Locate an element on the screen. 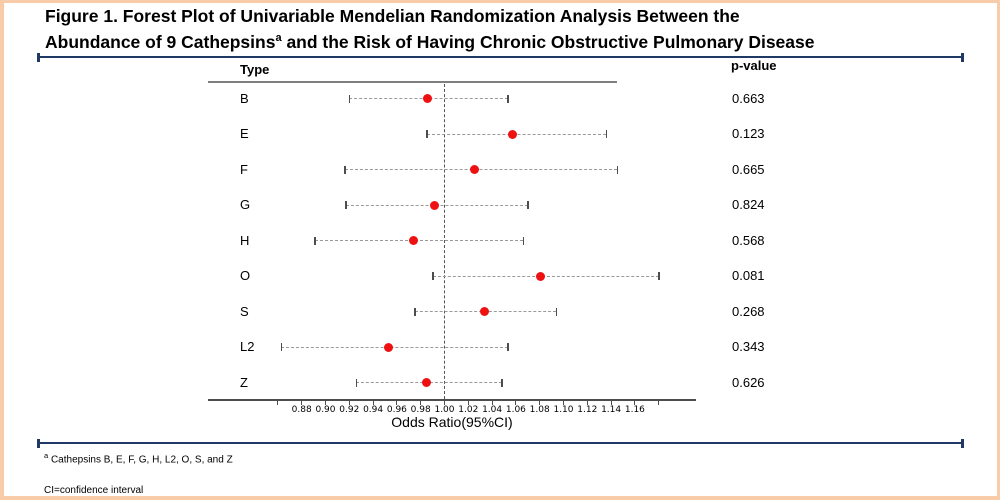  footnote-superscript: a is located at coordinates (46, 455).